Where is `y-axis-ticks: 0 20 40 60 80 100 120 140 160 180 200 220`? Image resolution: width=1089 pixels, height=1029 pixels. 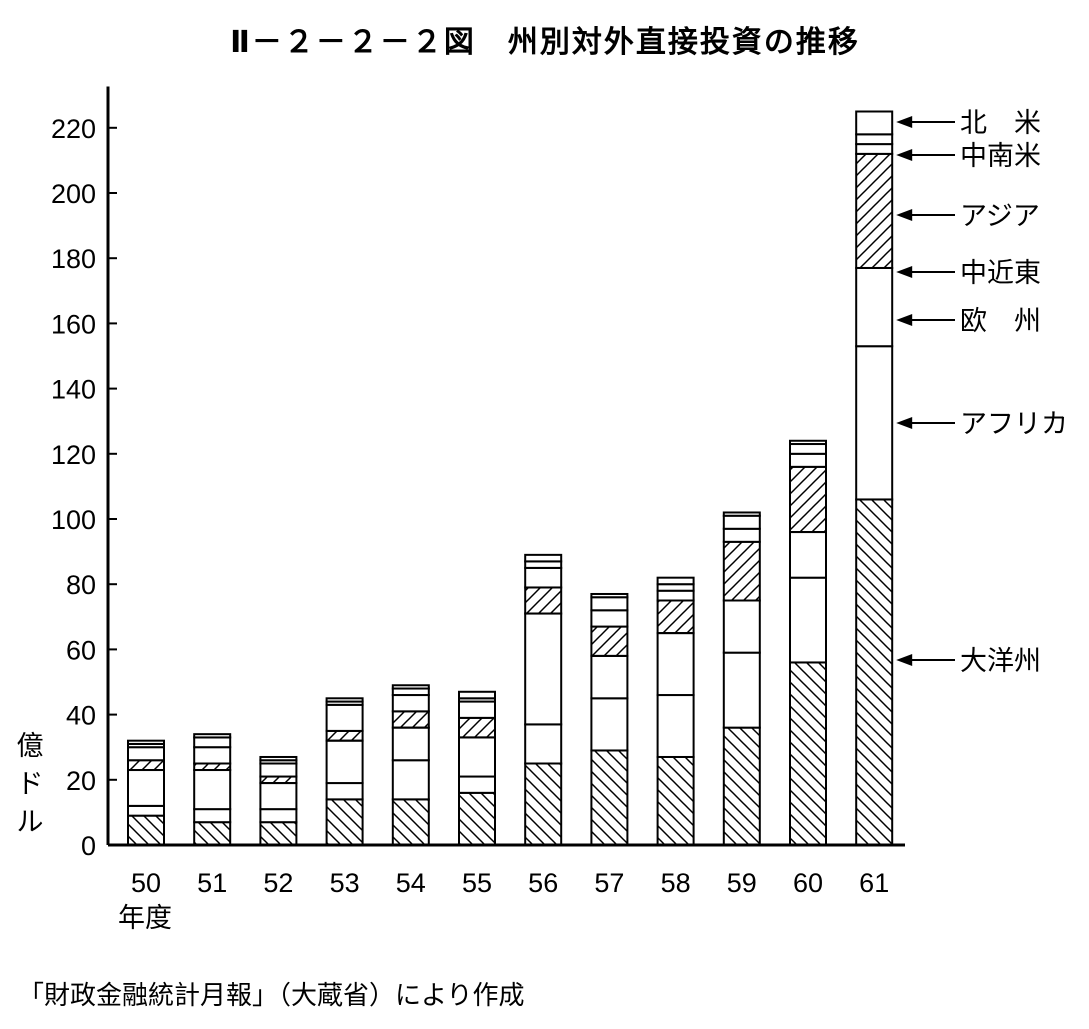 y-axis-ticks: 0 20 40 60 80 100 120 140 160 180 200 220 is located at coordinates (84, 487).